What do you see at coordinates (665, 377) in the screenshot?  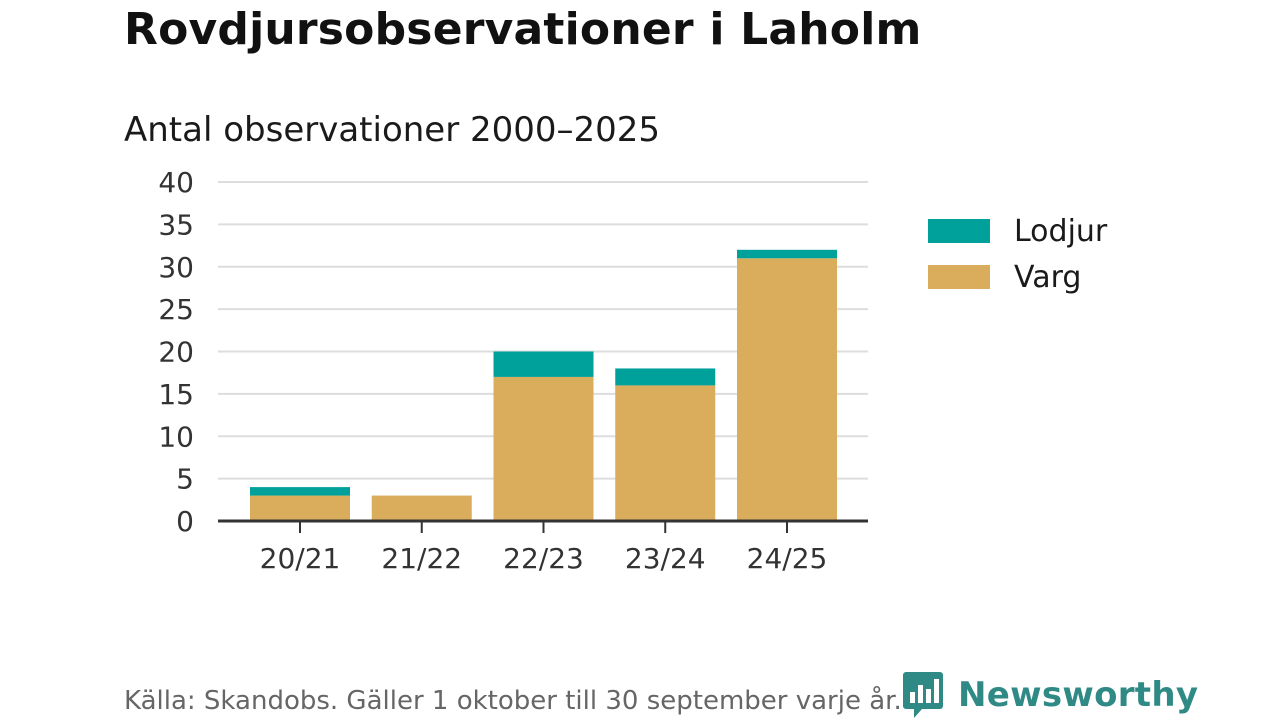 I see `bar-lodjur-23/24` at bounding box center [665, 377].